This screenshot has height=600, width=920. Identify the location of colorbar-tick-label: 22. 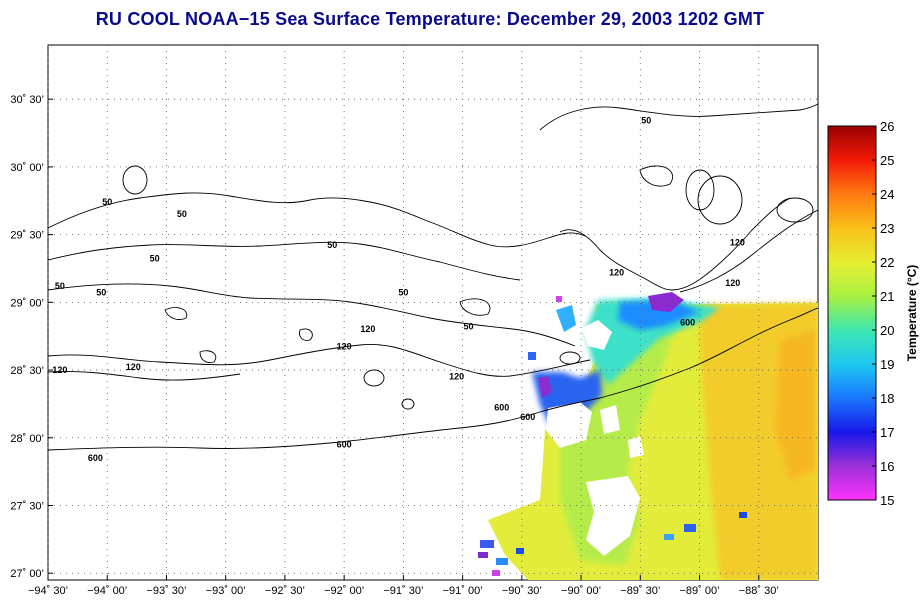
(887, 262).